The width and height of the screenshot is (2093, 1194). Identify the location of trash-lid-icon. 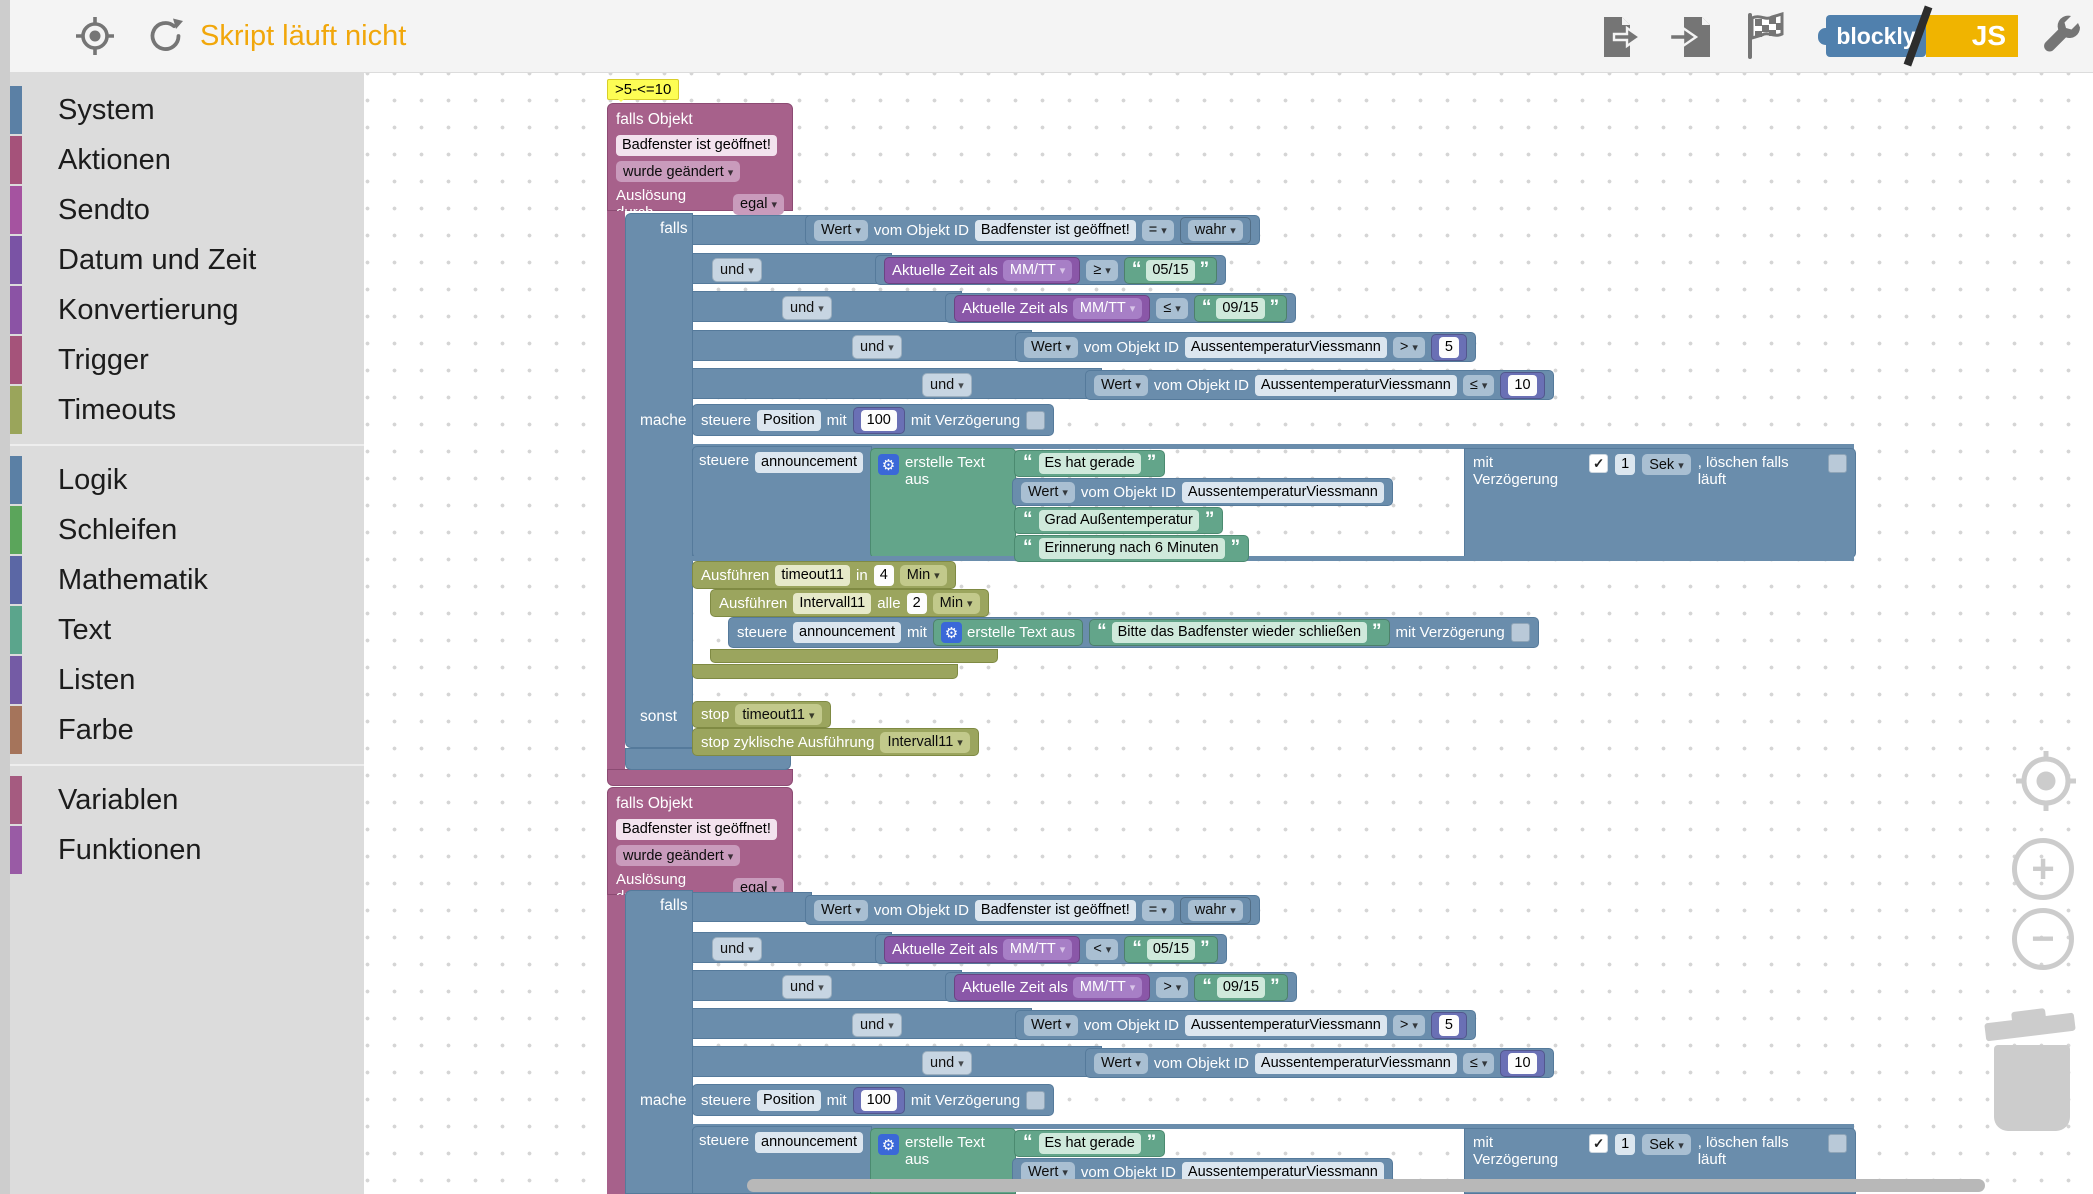
(2030, 1027).